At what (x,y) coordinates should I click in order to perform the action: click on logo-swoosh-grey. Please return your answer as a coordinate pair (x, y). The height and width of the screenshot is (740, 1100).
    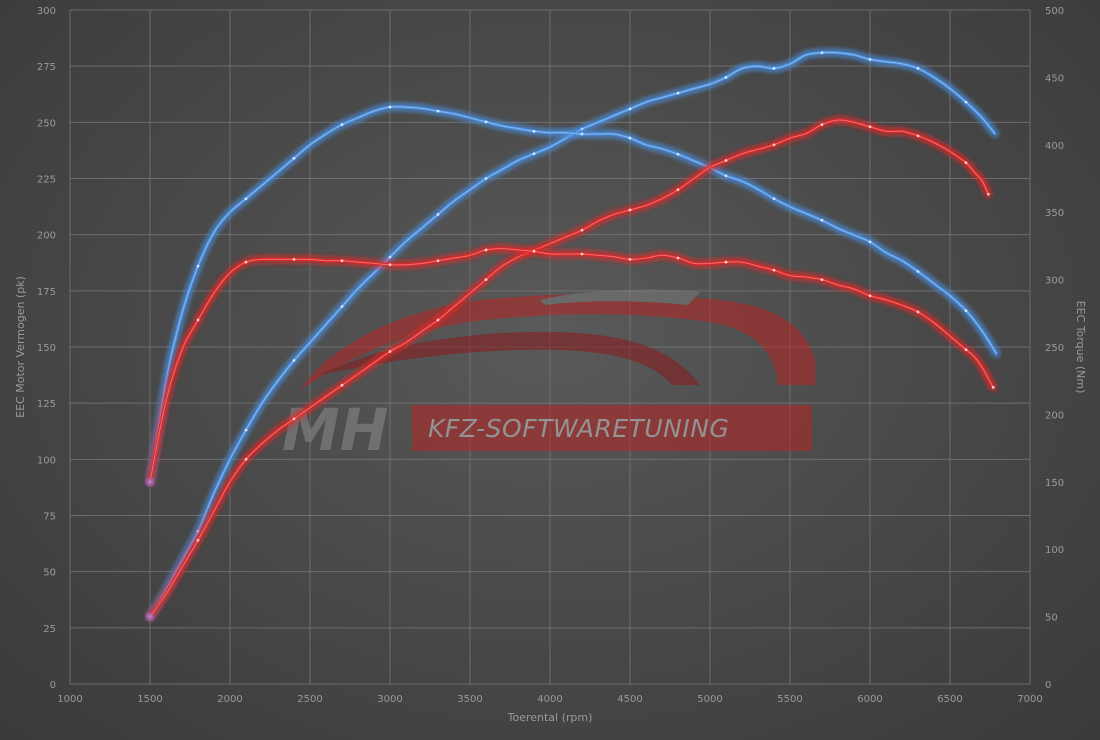
    Looking at the image, I should click on (620, 297).